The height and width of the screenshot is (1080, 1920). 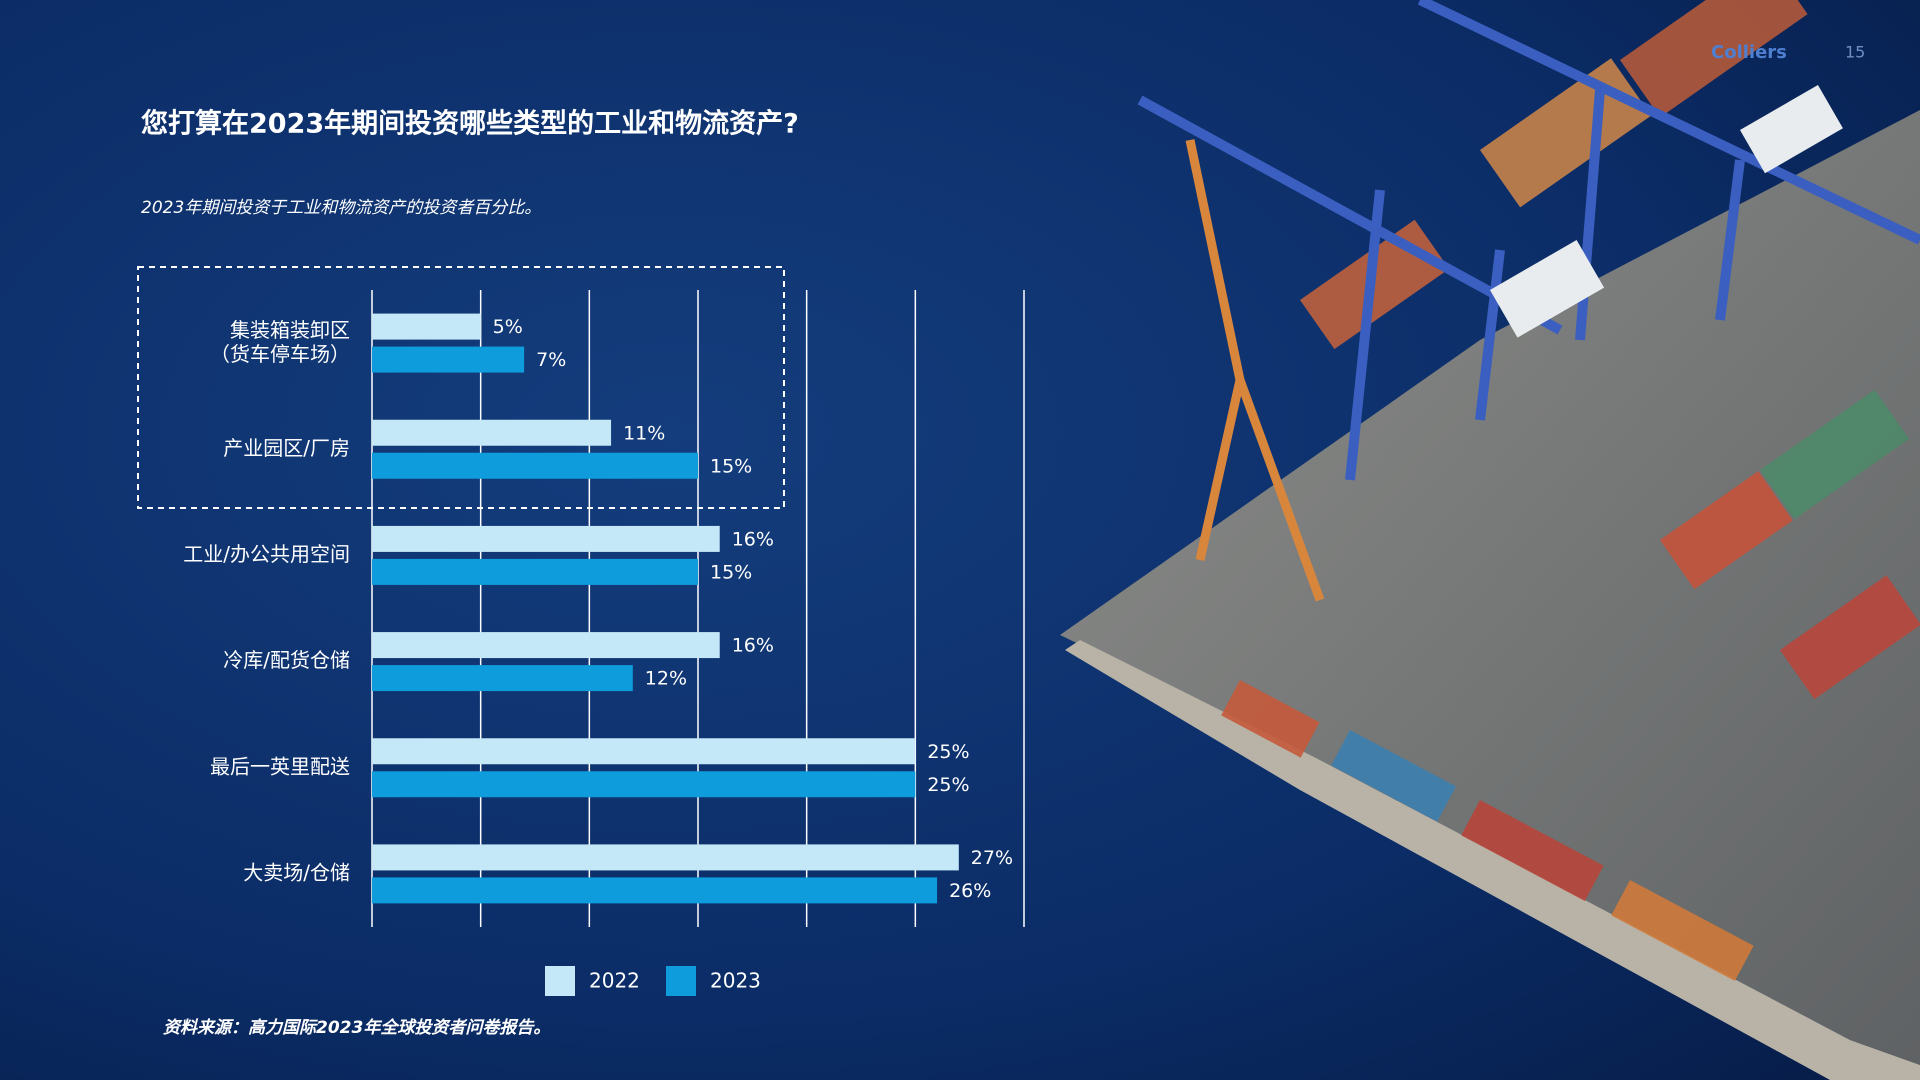 What do you see at coordinates (266, 554) in the screenshot?
I see `y-tick-label: 工业/办公共用空间` at bounding box center [266, 554].